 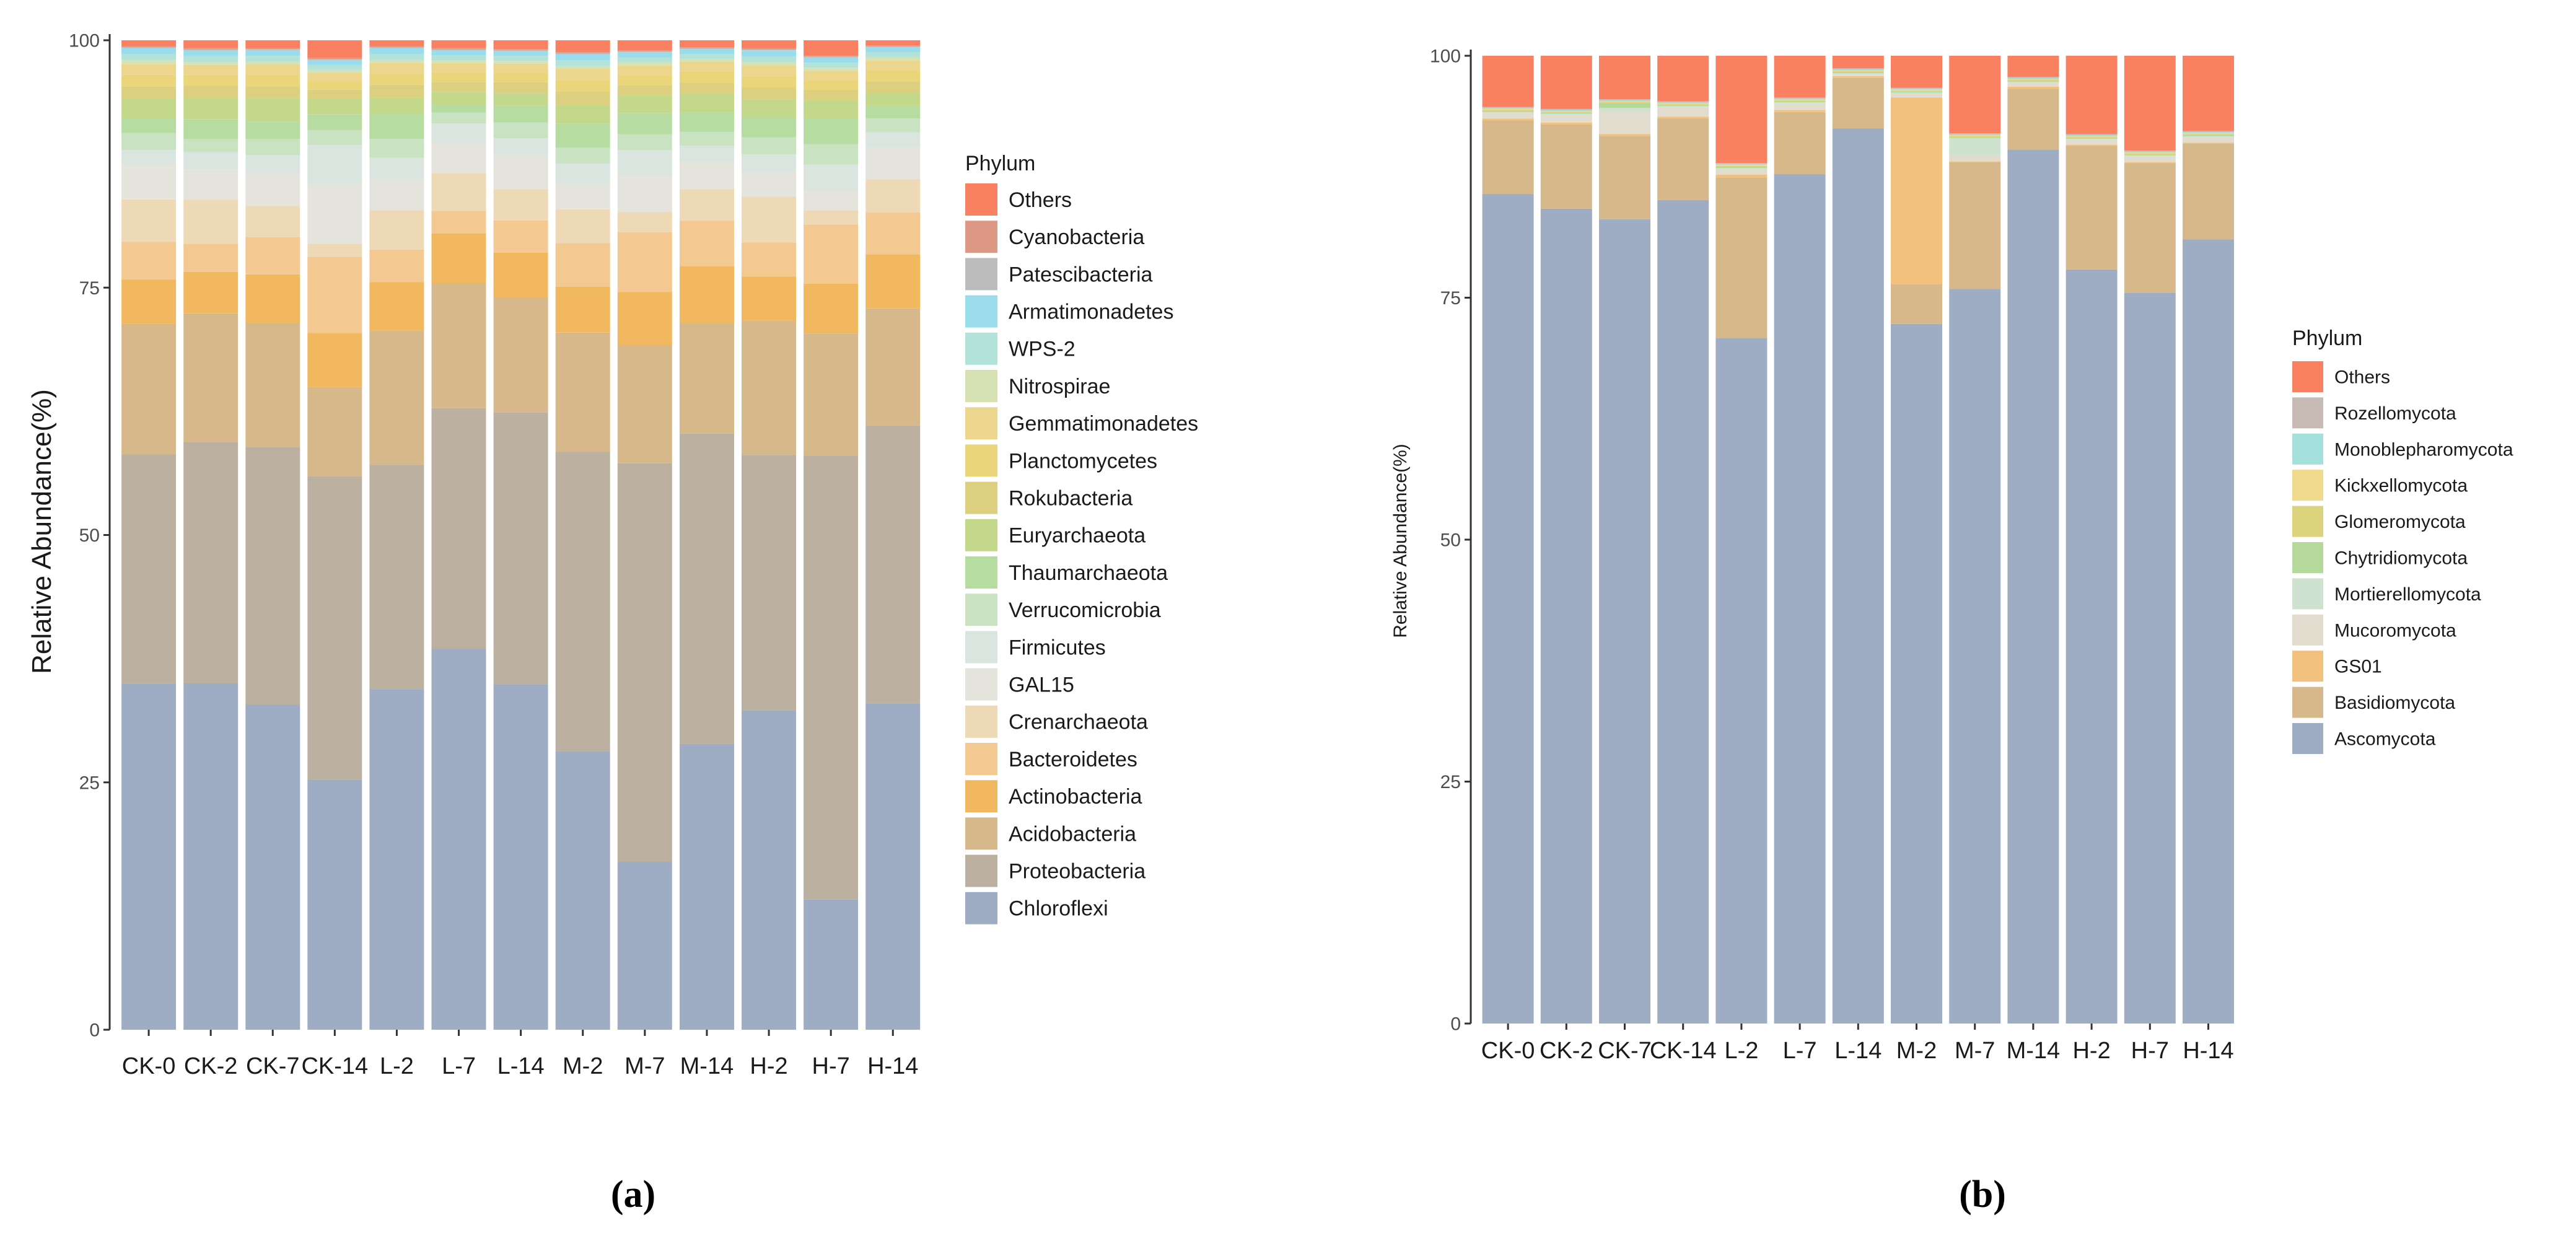 I want to click on x-tick-label-l-14: L-14, so click(x=521, y=1066).